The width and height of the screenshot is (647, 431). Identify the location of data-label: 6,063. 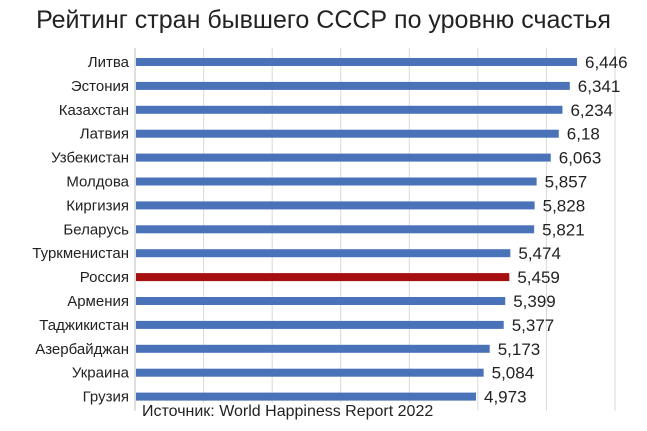
(580, 158).